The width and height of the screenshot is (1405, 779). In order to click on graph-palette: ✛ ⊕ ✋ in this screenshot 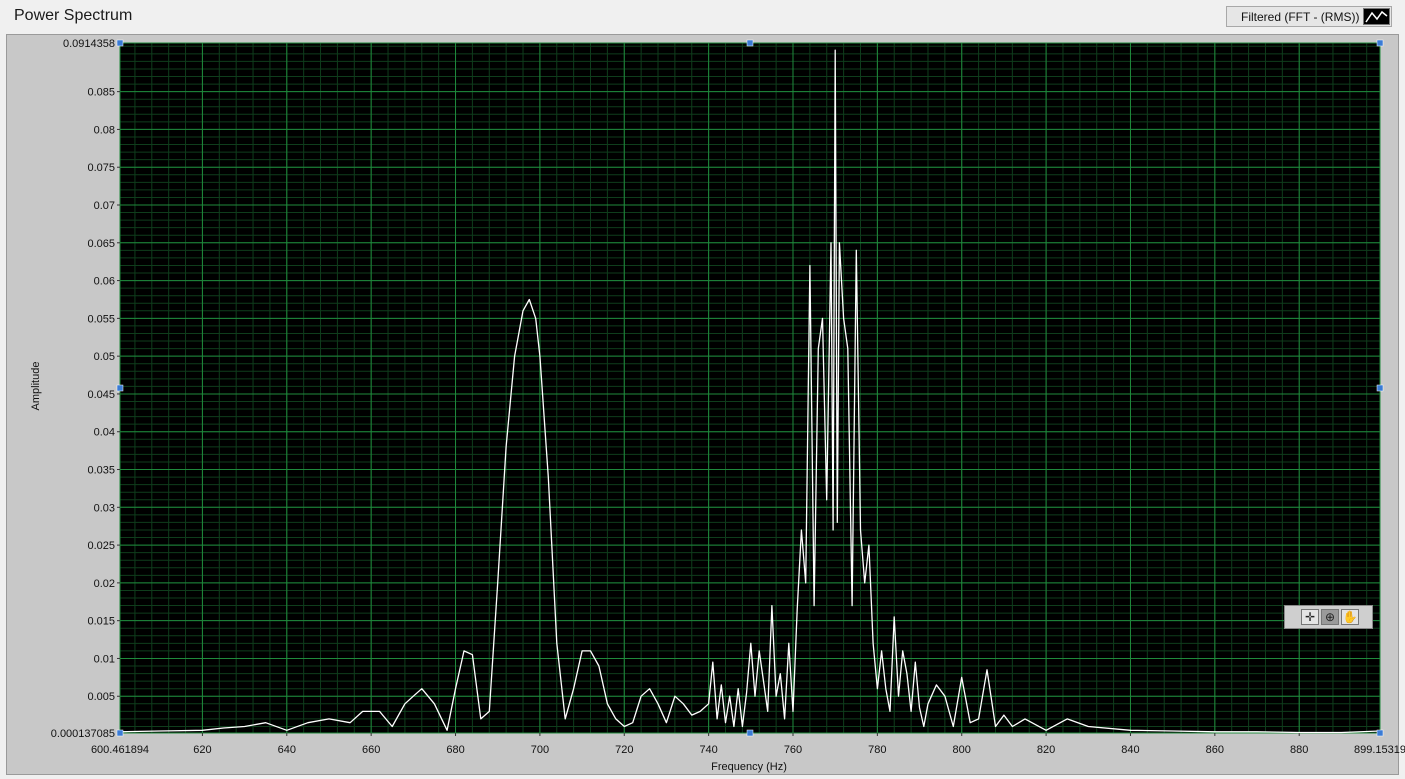, I will do `click(1328, 617)`.